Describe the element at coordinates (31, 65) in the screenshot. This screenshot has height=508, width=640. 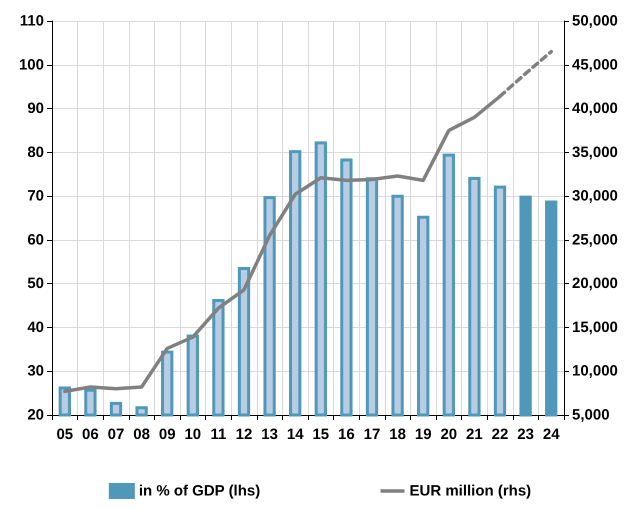
I see `y-tick-label: 100` at that location.